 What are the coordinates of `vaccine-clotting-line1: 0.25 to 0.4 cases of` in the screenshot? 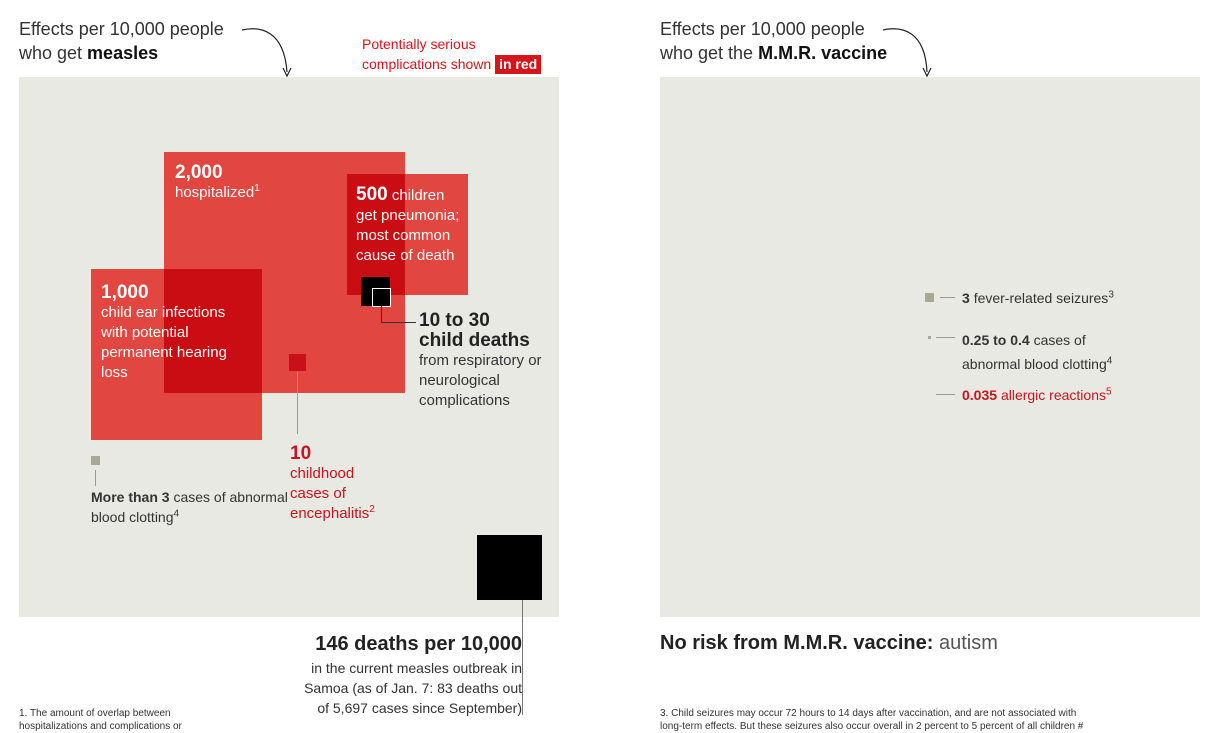 It's located at (1077, 340).